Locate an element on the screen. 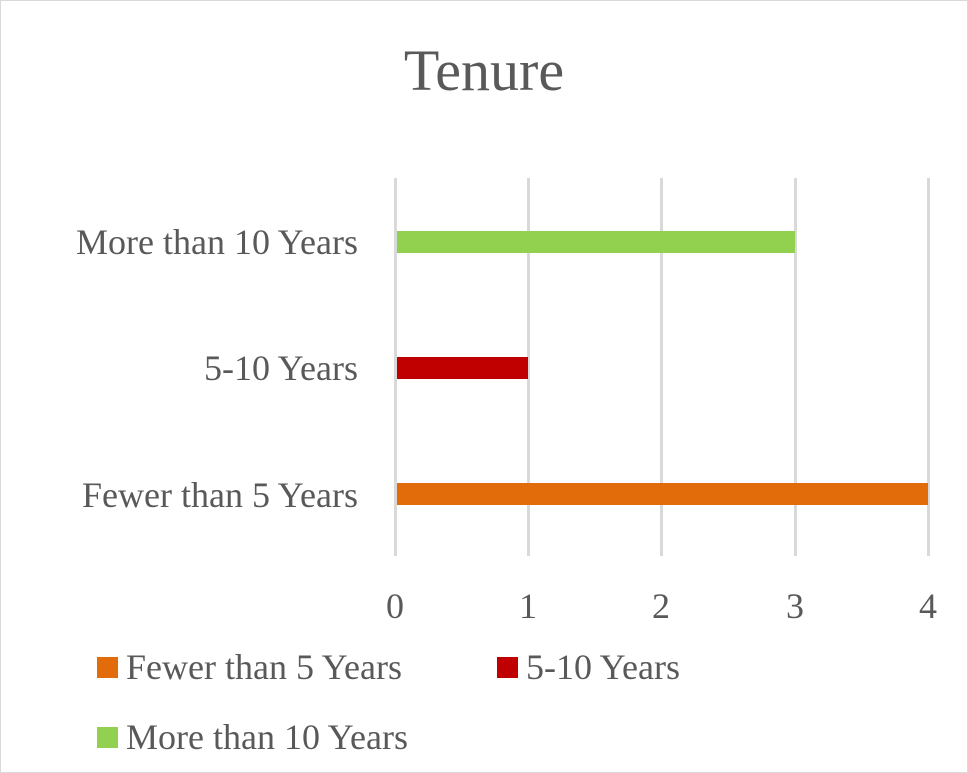 The height and width of the screenshot is (773, 968). legend-item-more-than-10: More than 10 Years is located at coordinates (252, 737).